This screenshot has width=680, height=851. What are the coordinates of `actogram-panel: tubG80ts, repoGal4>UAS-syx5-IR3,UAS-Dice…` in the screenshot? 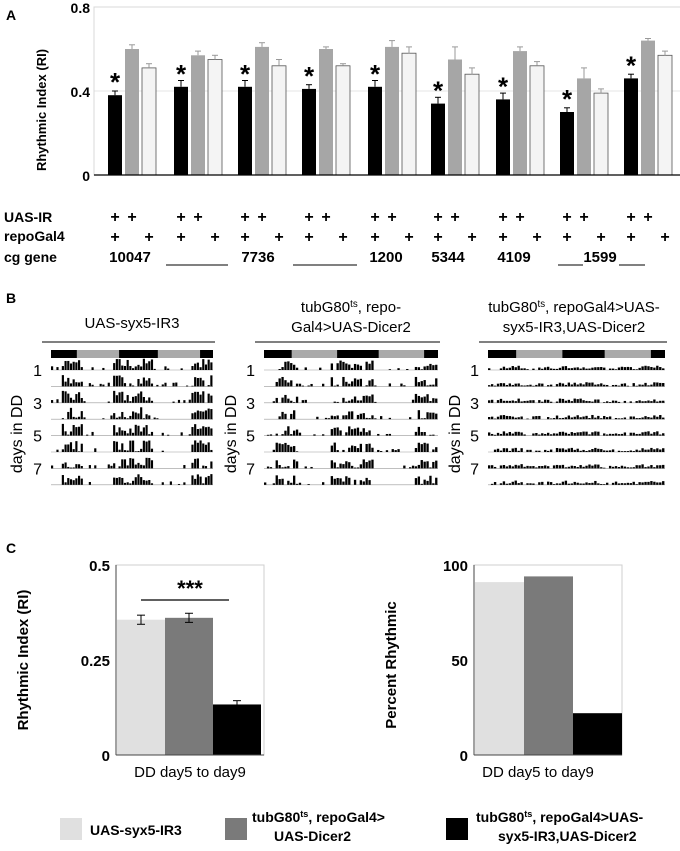 It's located at (557, 392).